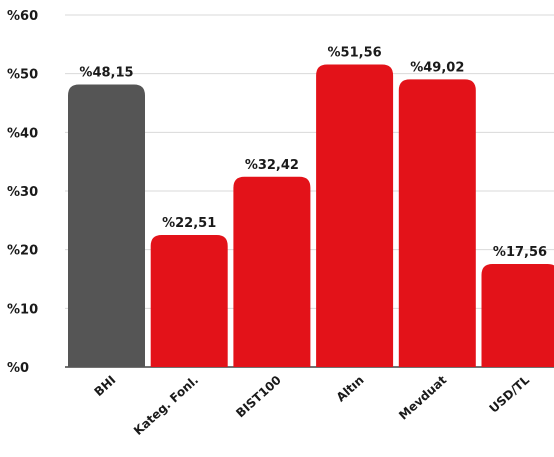 This screenshot has height=457, width=554. Describe the element at coordinates (18, 368) in the screenshot. I see `y-tick-label: %0` at that location.